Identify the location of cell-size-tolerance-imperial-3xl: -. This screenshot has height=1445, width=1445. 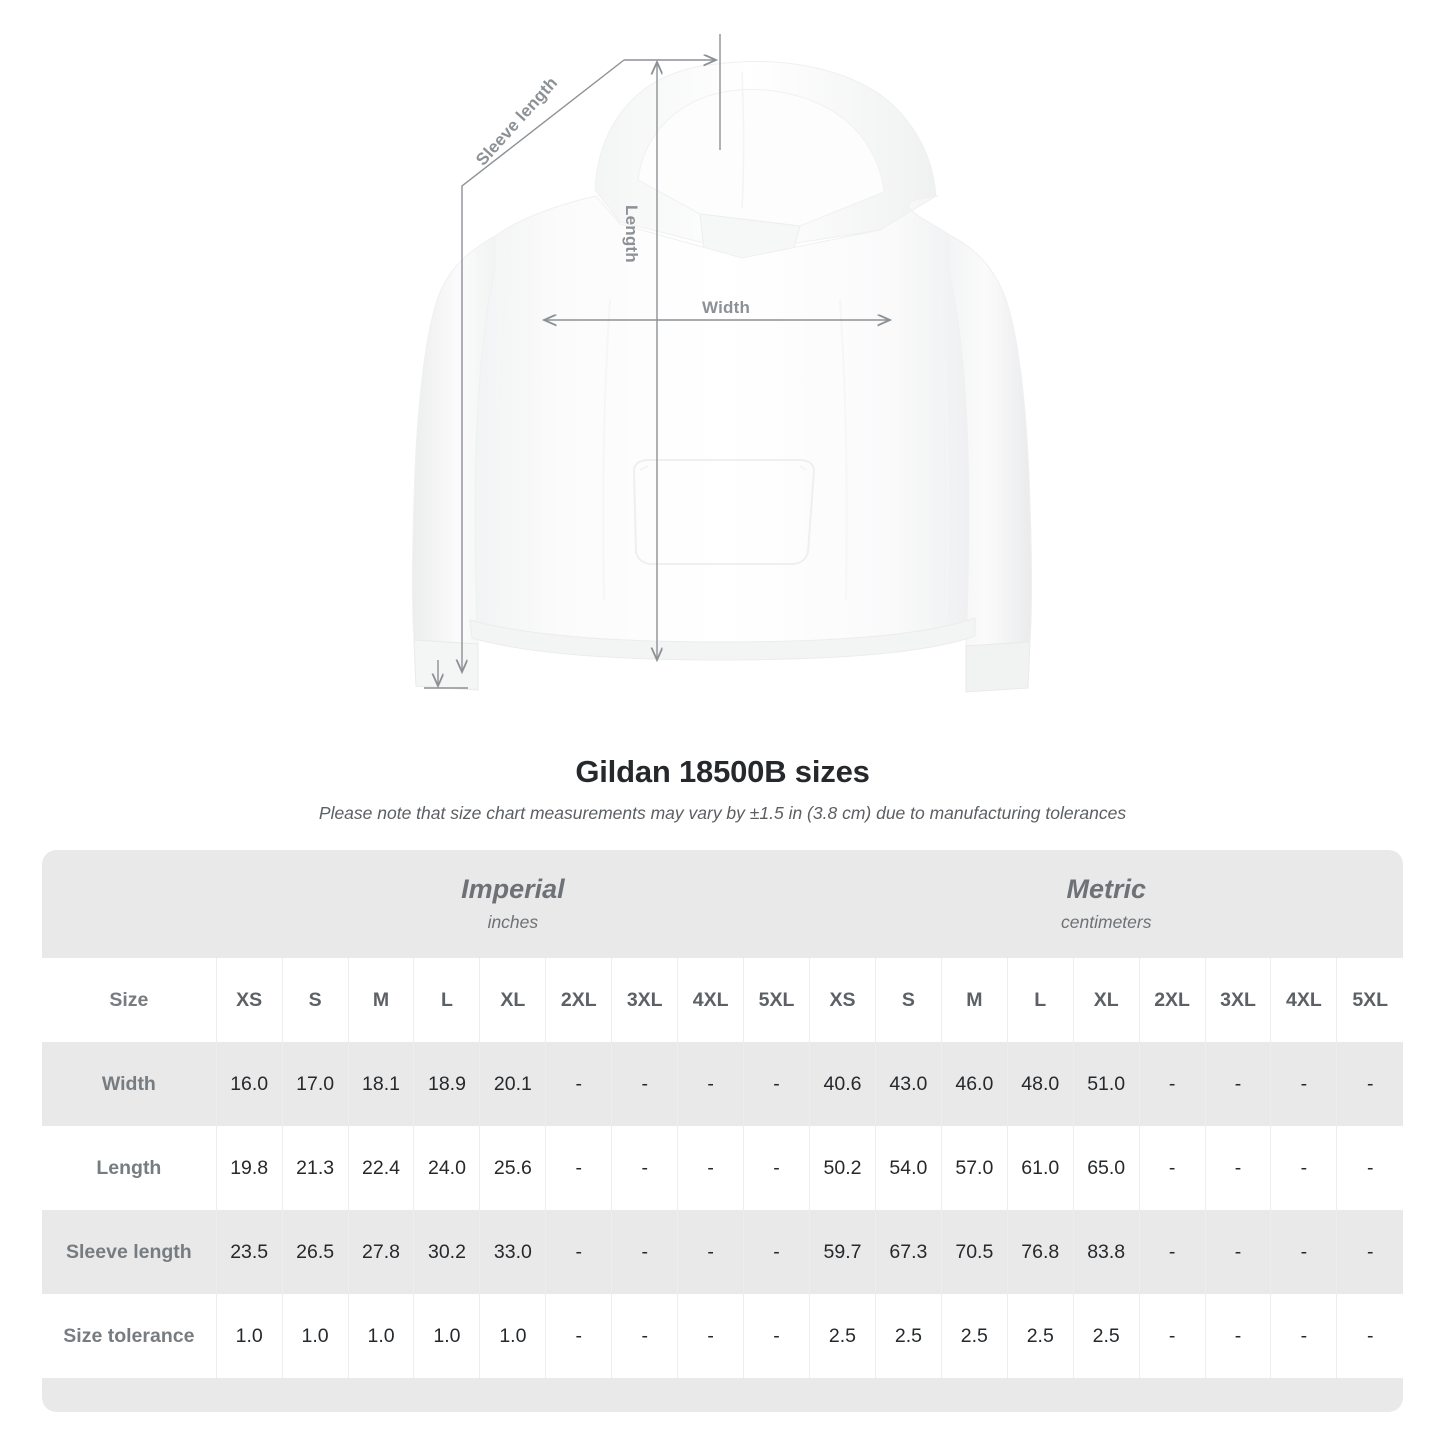
(644, 1336).